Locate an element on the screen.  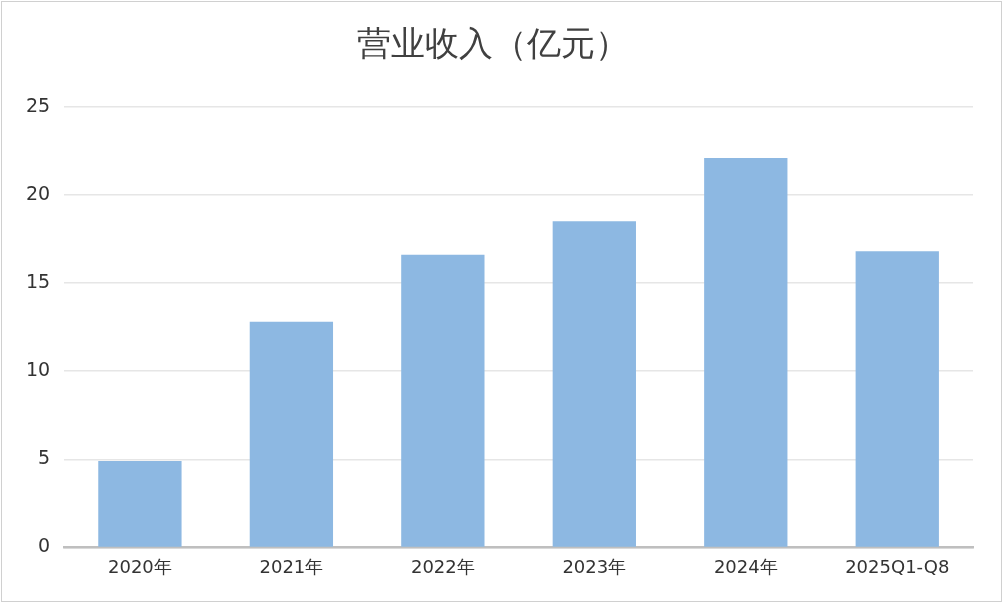
y-tick-label: 15 is located at coordinates (38, 280).